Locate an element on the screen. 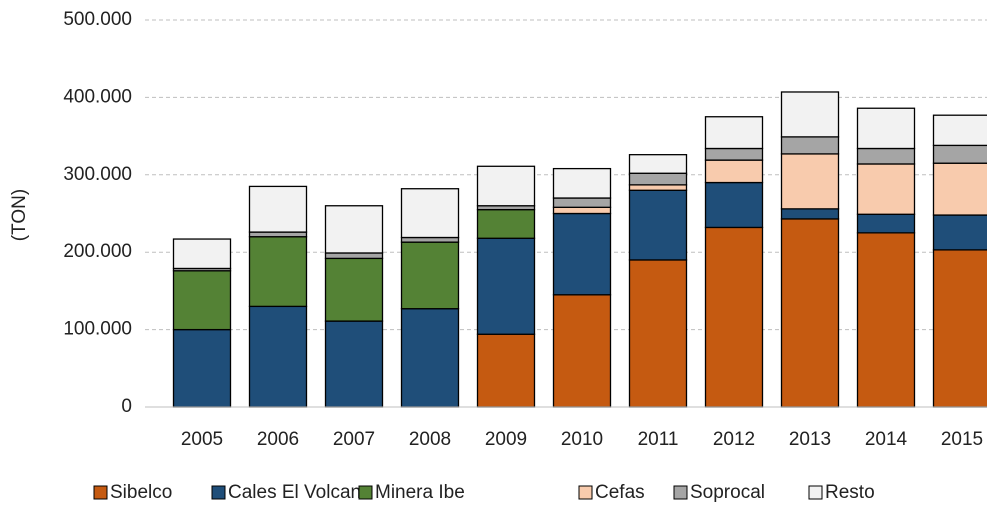 Image resolution: width=987 pixels, height=508 pixels. x-tick-label: 2015 is located at coordinates (962, 439).